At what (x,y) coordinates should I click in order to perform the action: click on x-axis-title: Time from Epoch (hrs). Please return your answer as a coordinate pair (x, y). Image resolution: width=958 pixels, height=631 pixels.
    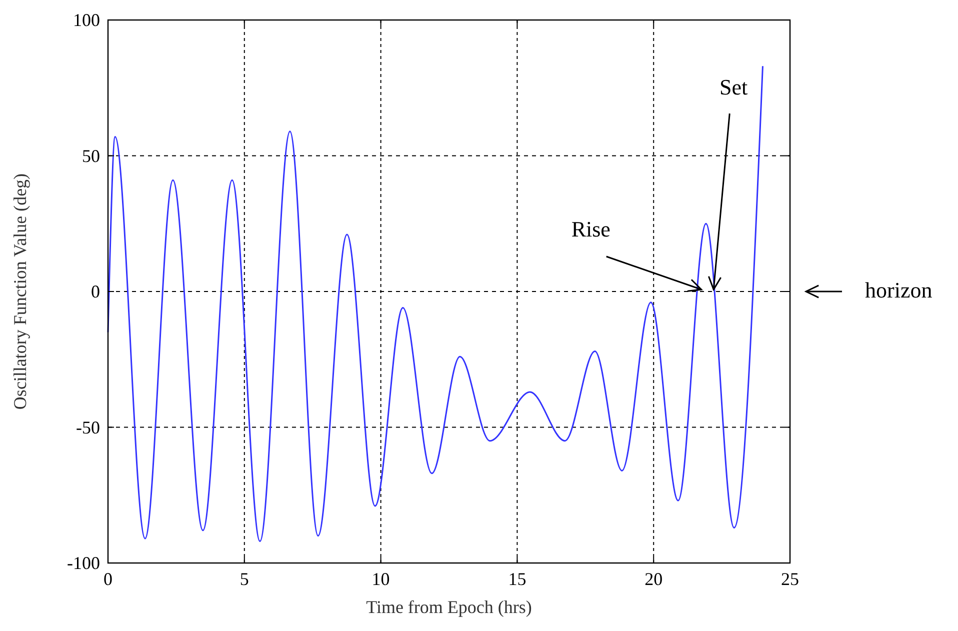
    Looking at the image, I should click on (449, 607).